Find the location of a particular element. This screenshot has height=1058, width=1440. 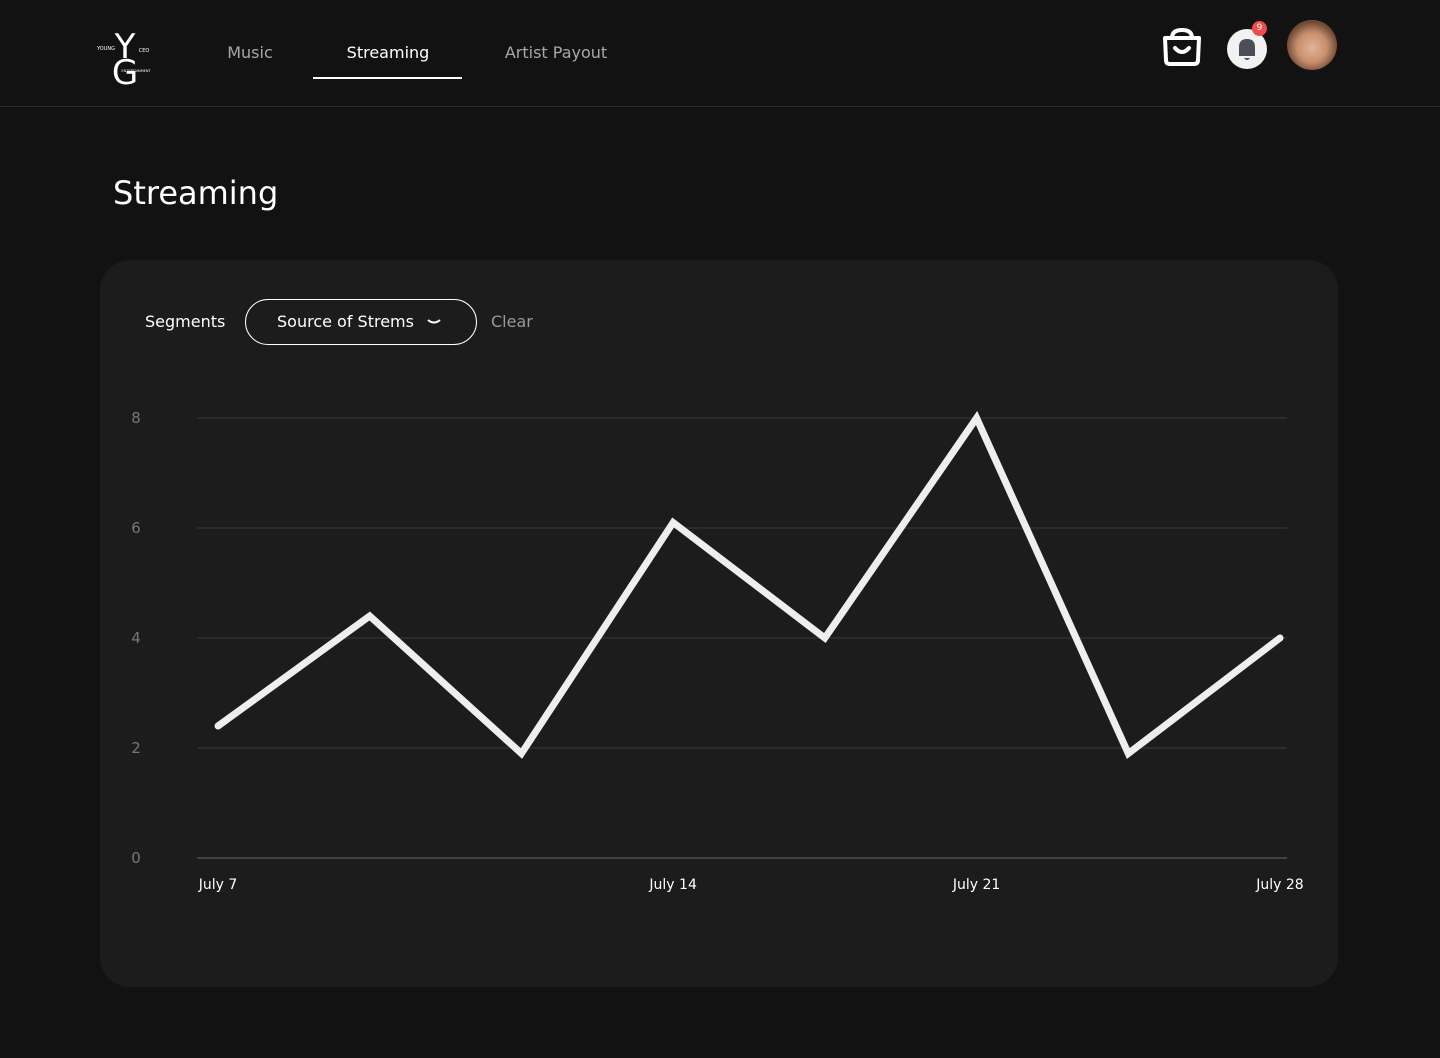

avatar is located at coordinates (1312, 45).